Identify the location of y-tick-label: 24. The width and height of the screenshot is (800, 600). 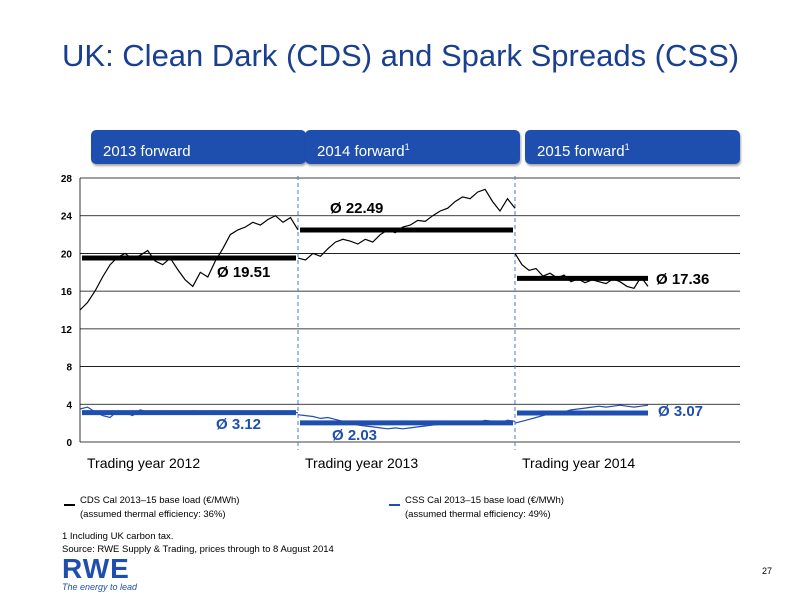
(67, 217).